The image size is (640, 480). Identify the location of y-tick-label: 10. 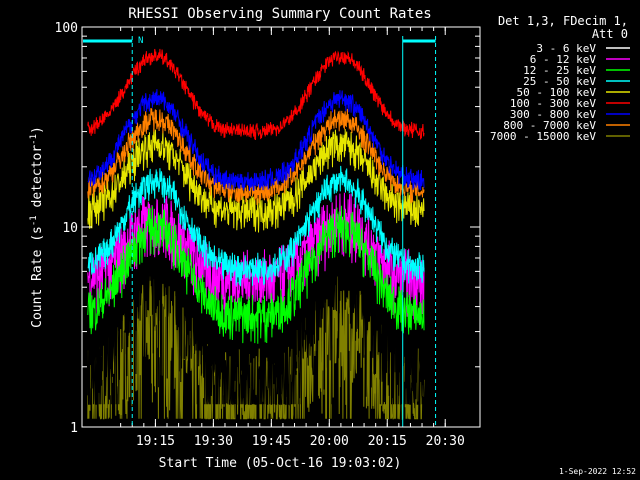
(70, 228).